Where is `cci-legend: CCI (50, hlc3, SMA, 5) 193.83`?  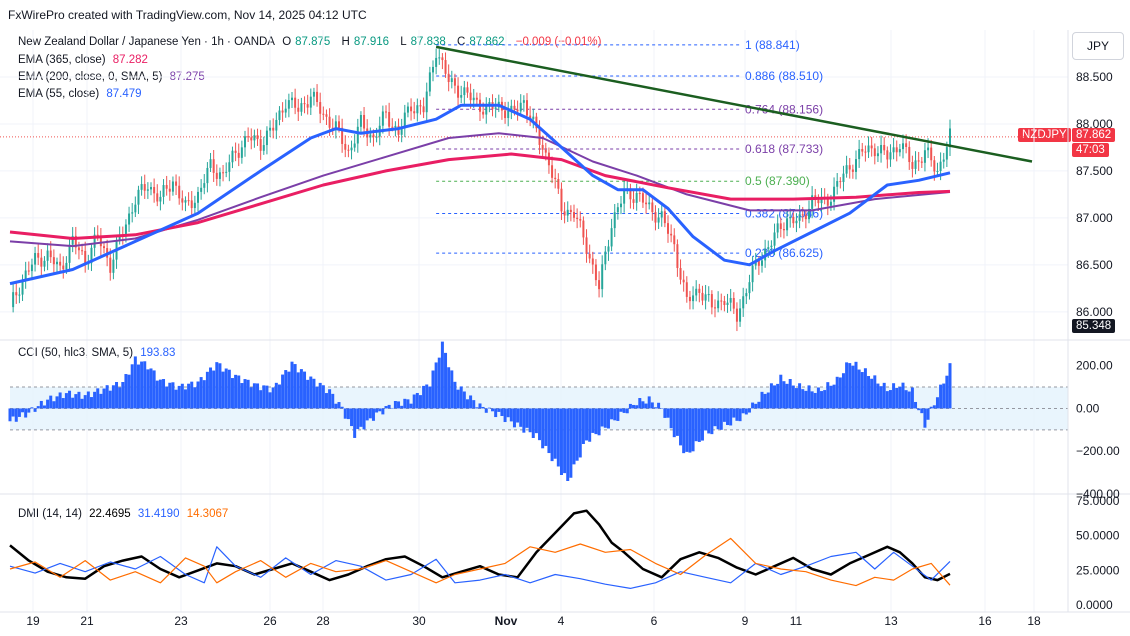
cci-legend: CCI (50, hlc3, SMA, 5) 193.83 is located at coordinates (98, 353).